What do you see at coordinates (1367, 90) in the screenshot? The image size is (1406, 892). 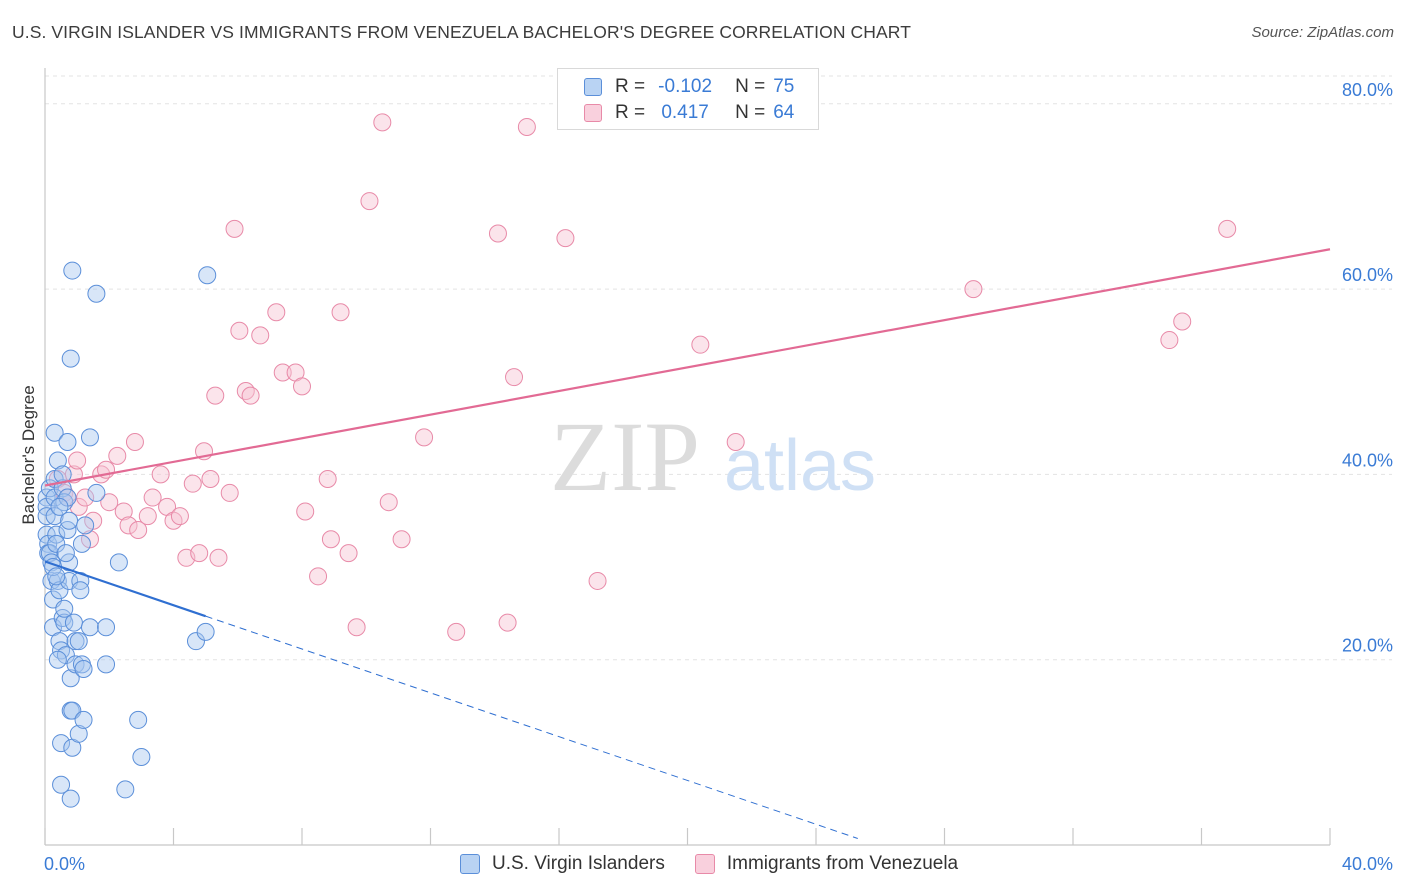 I see `y-tick-label: 80.0%` at bounding box center [1367, 90].